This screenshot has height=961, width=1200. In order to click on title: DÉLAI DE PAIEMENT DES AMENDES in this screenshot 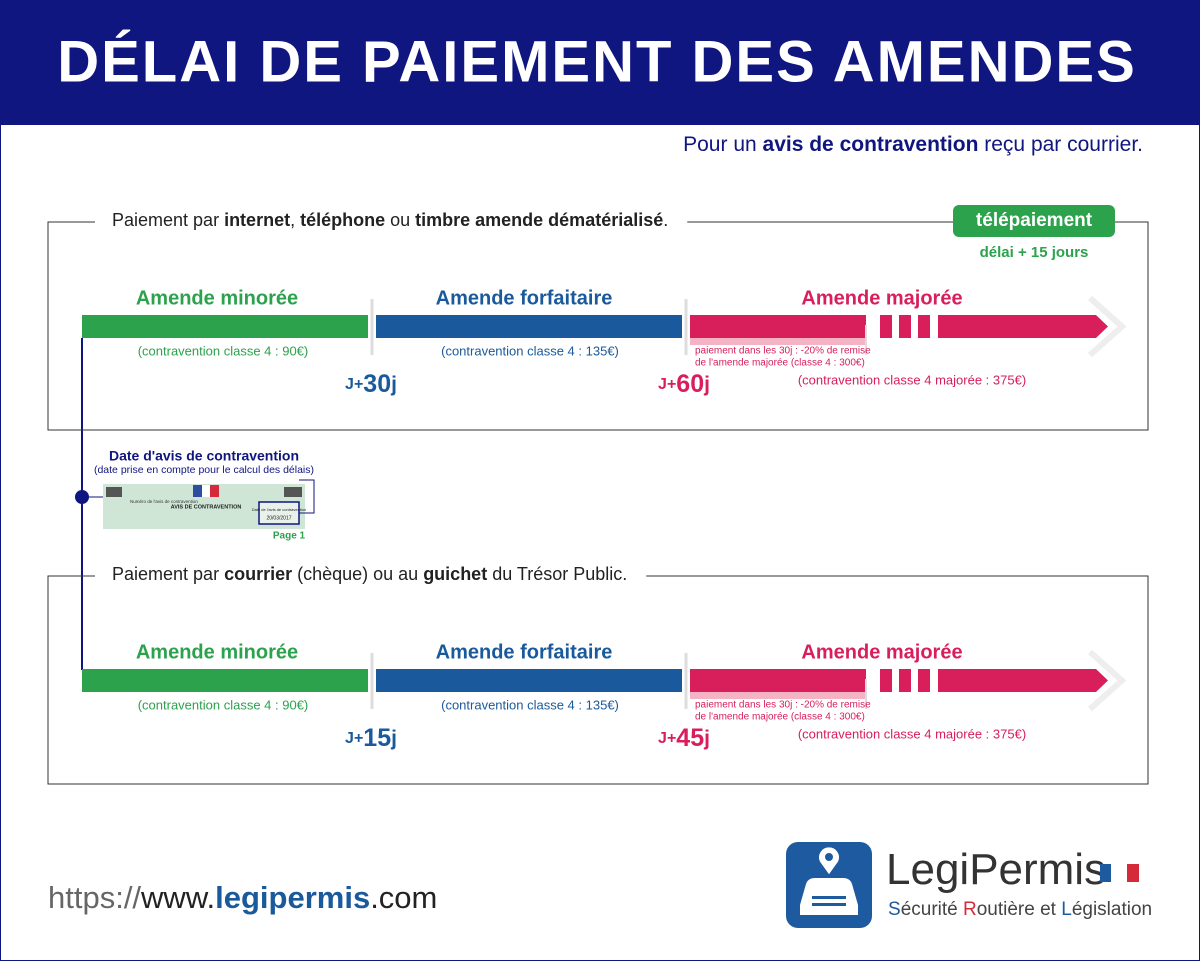, I will do `click(597, 61)`.